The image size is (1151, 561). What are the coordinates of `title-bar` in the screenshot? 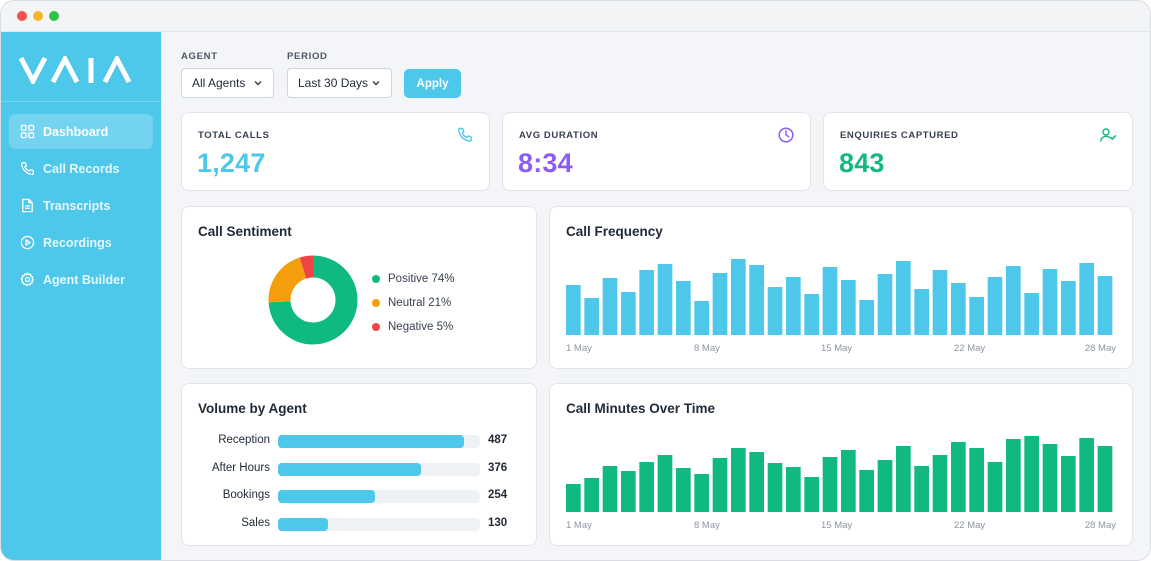 It's located at (575, 16).